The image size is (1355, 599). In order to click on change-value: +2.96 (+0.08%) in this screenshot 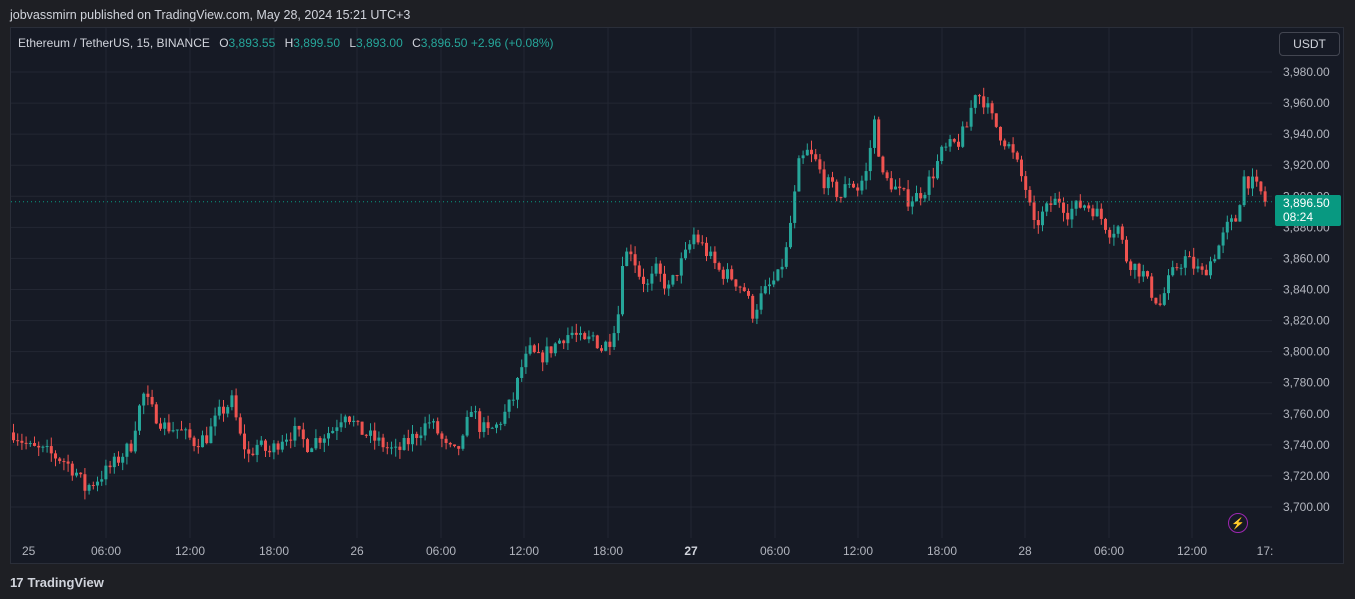, I will do `click(512, 43)`.